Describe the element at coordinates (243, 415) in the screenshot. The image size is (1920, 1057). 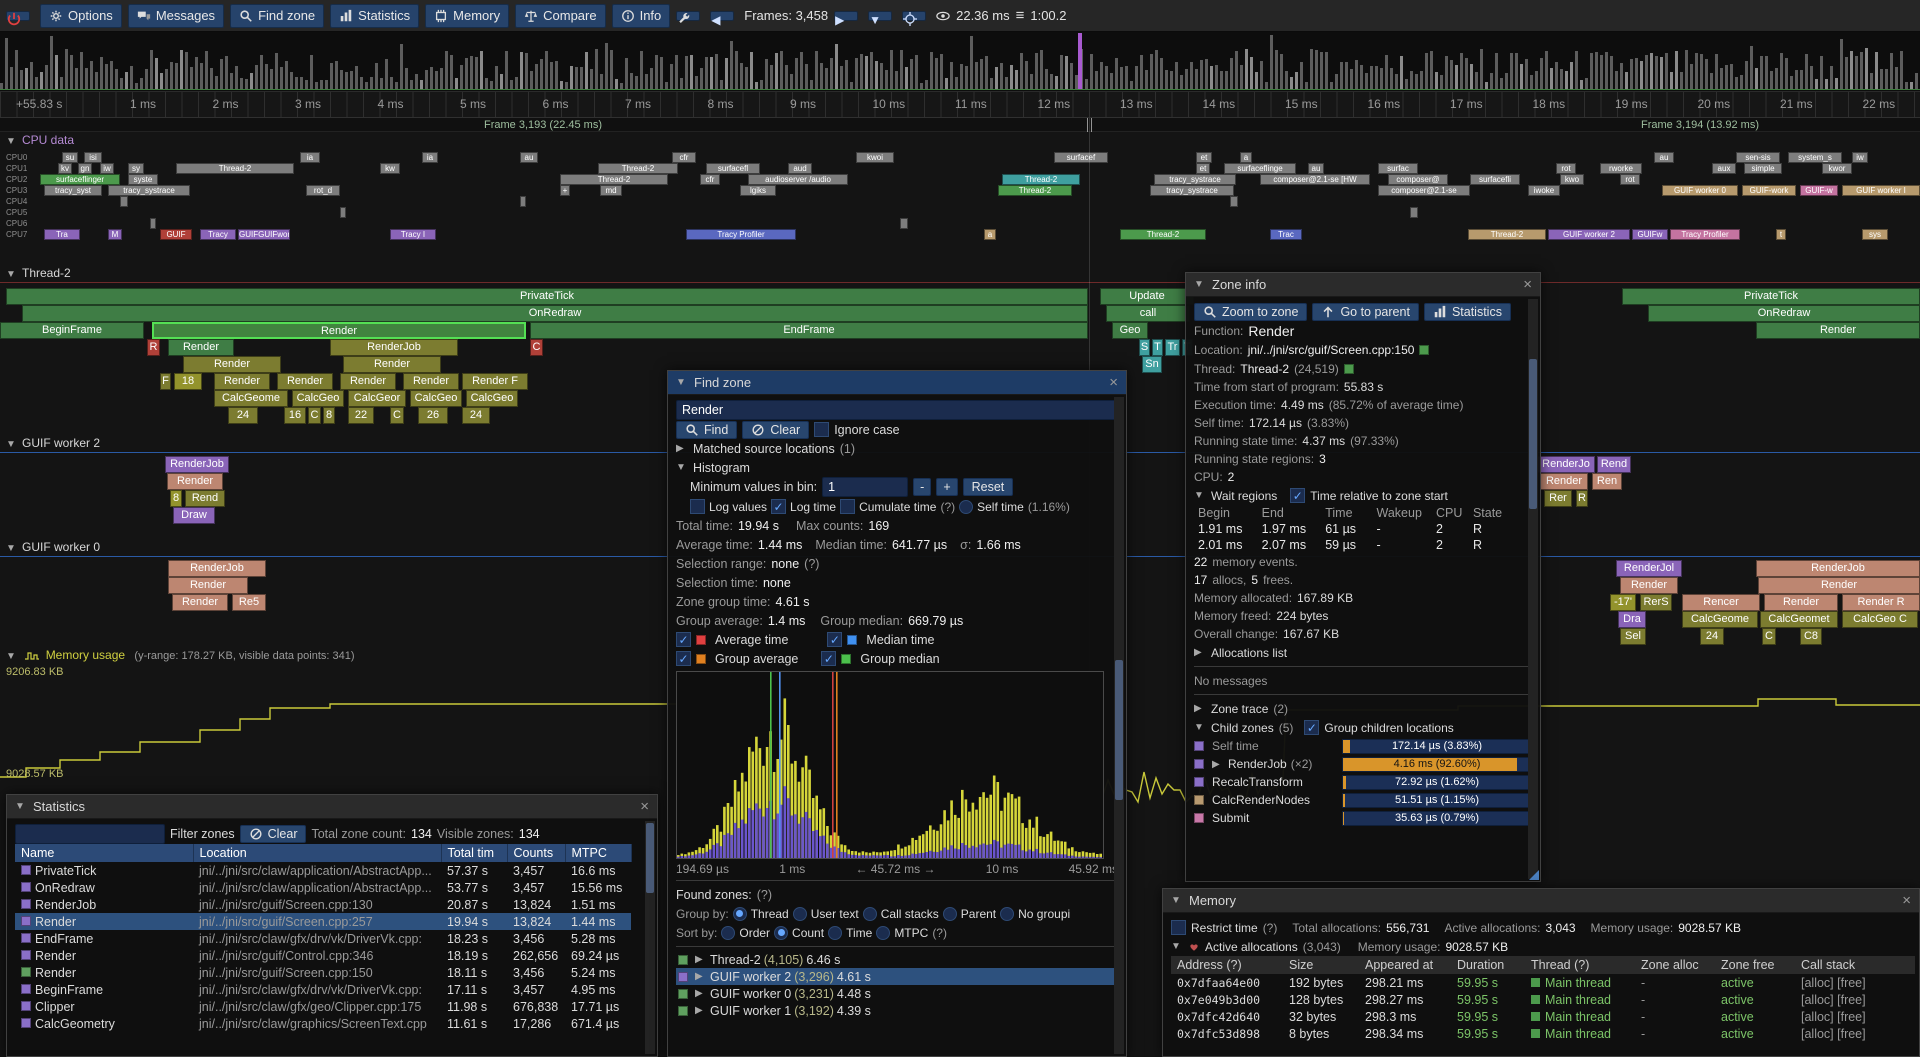
I see `zone-24: 24` at that location.